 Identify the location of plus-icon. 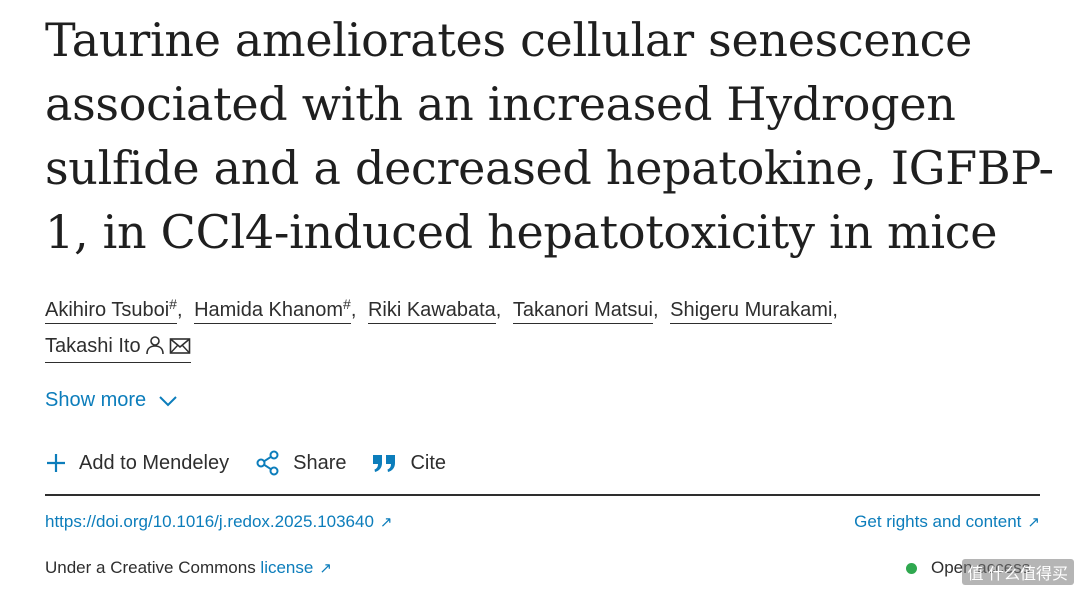
(56, 463).